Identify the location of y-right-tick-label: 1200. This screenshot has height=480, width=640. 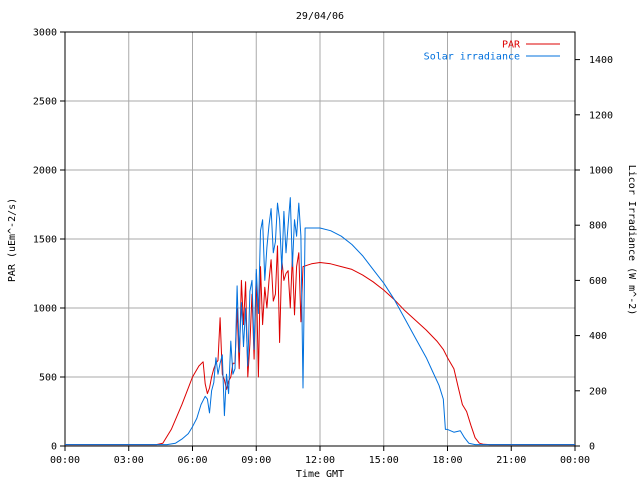
(601, 115).